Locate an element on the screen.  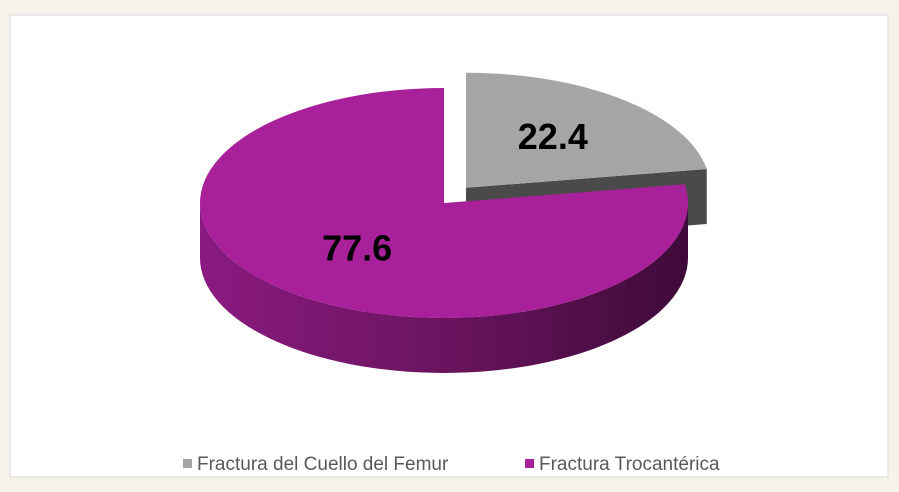
data-label: 22.4 is located at coordinates (553, 136).